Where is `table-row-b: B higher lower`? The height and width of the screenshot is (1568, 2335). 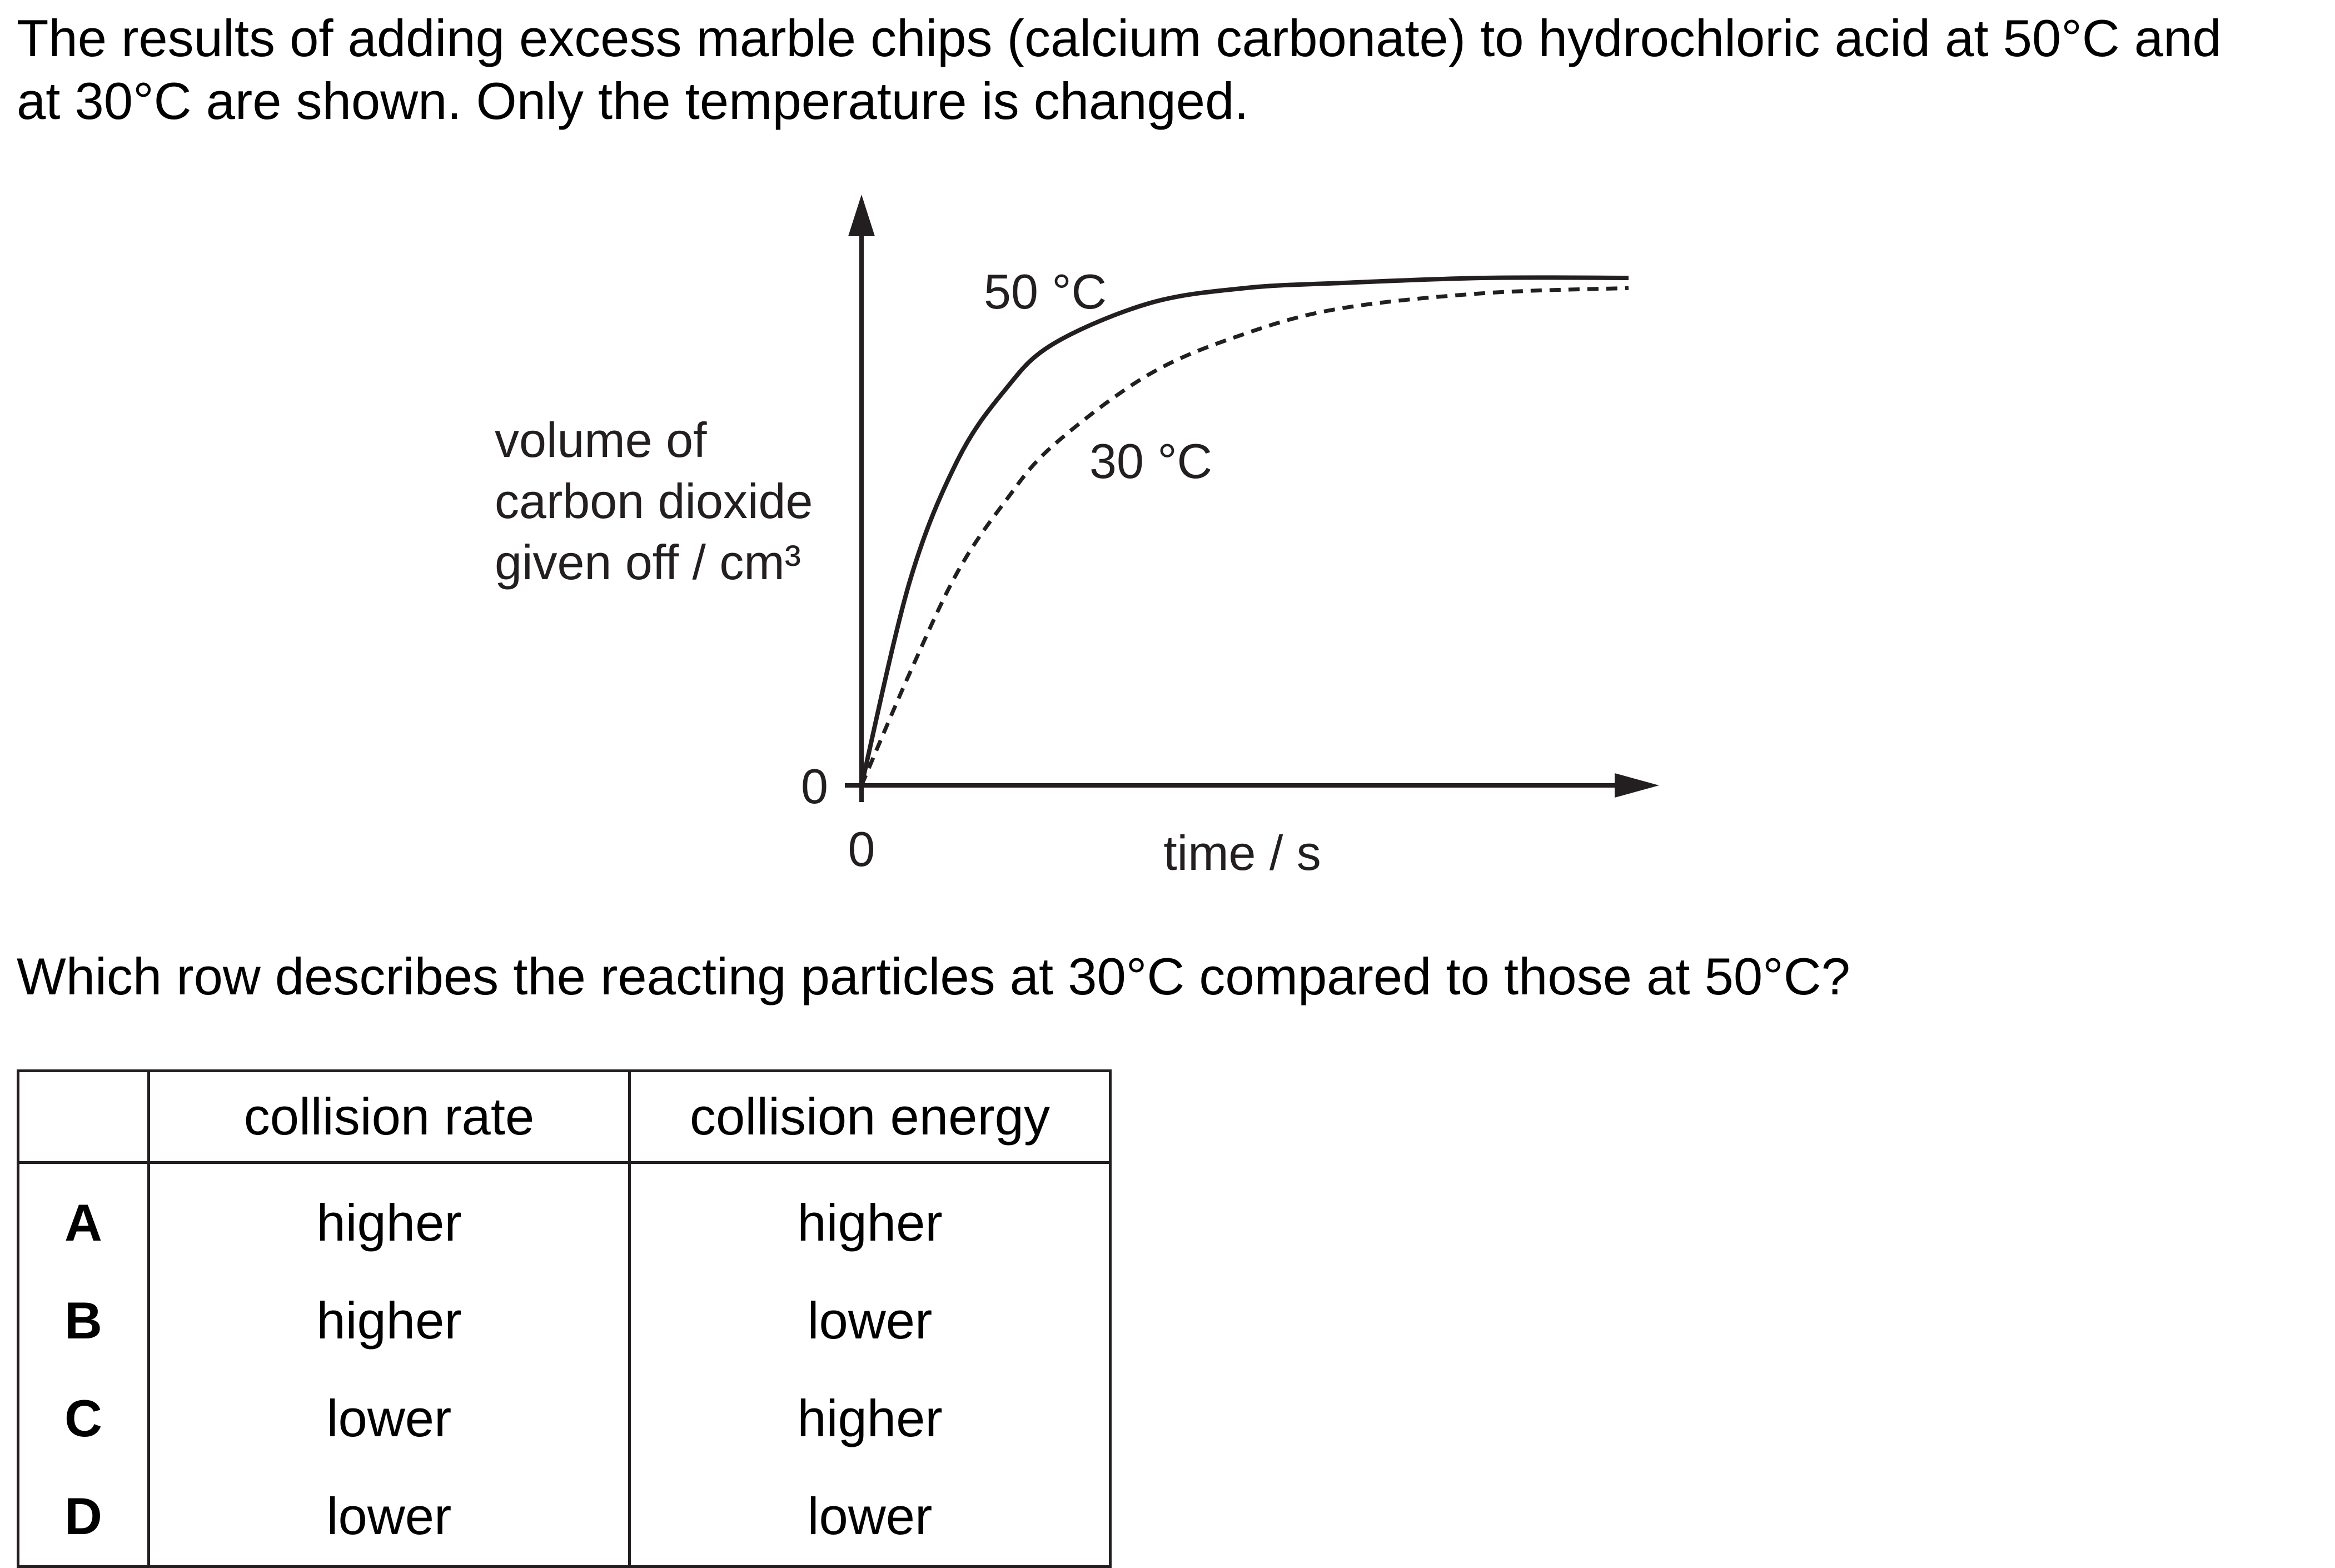 table-row-b: B higher lower is located at coordinates (564, 1321).